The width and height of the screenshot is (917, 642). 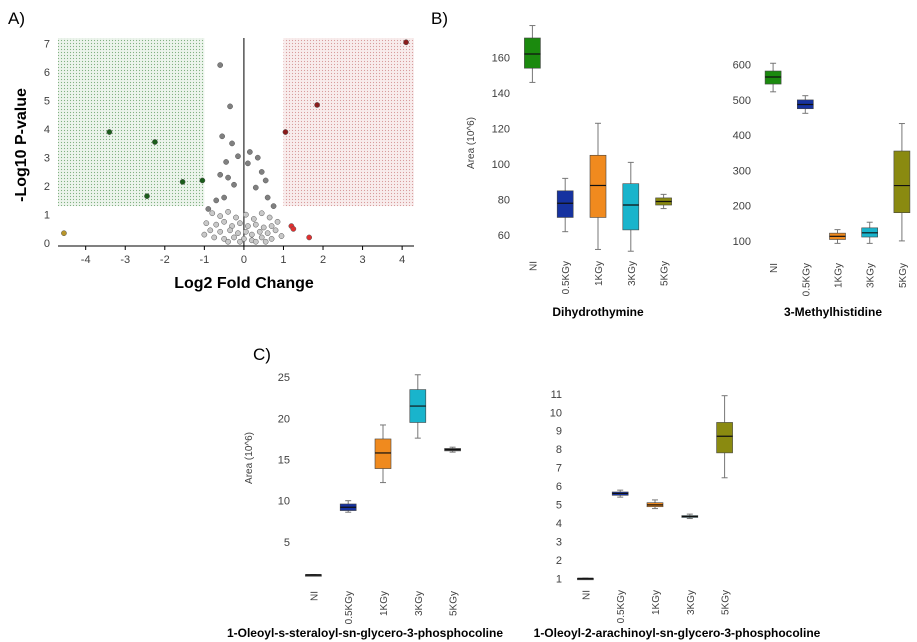 What do you see at coordinates (556, 395) in the screenshot?
I see `y-tick-label: 11` at bounding box center [556, 395].